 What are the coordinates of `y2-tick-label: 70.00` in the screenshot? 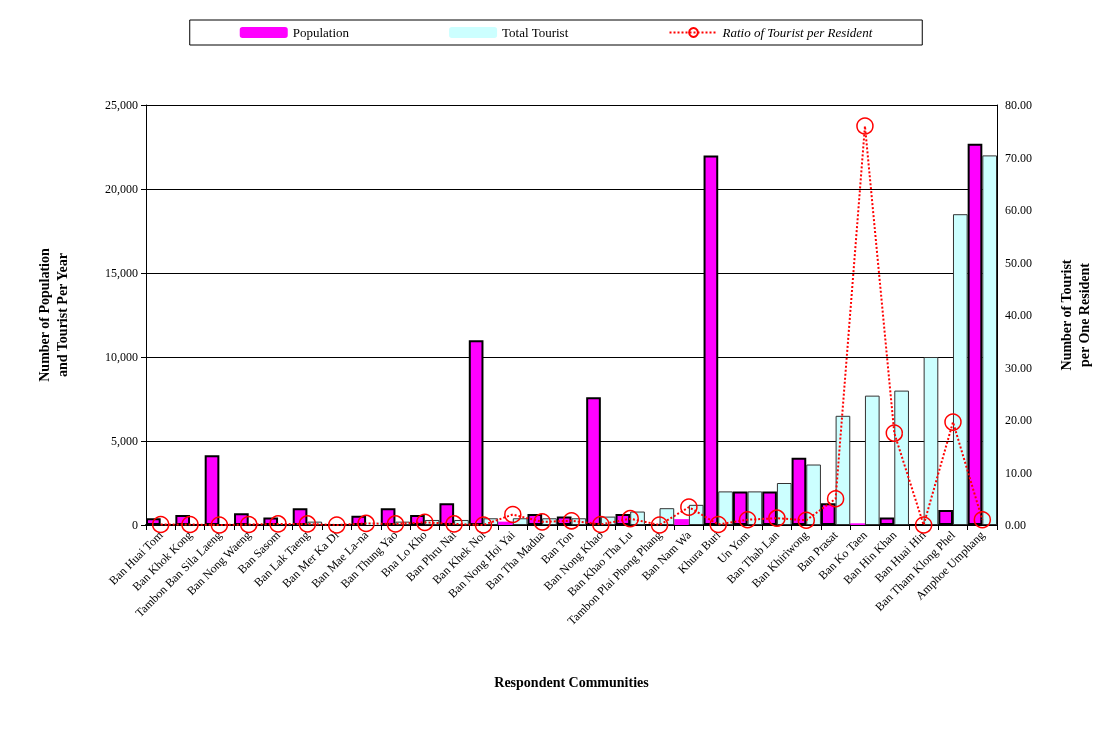 It's located at (1018, 157).